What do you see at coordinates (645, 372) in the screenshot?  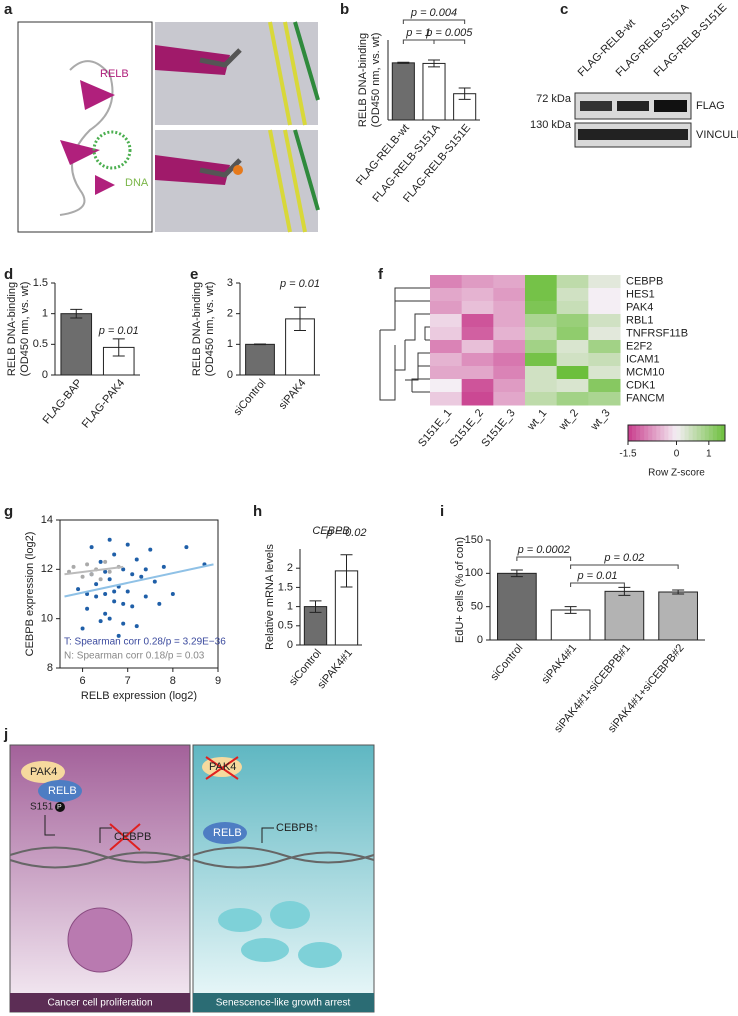 I see `row-label: MCM10` at bounding box center [645, 372].